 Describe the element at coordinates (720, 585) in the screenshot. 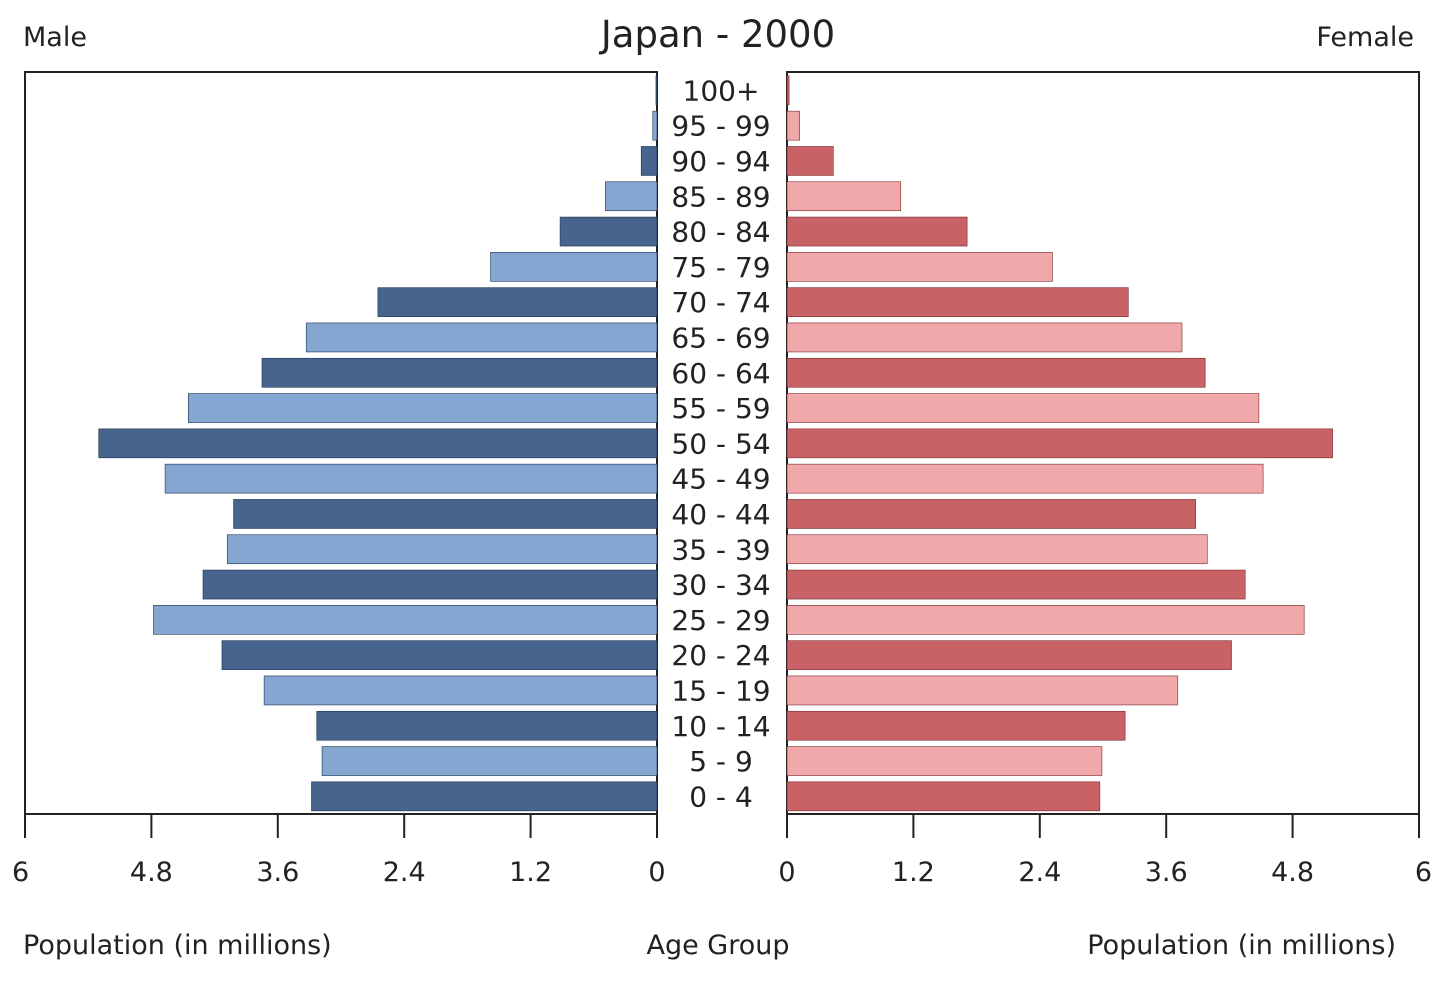

I see `age-group-label: 30 - 34` at that location.